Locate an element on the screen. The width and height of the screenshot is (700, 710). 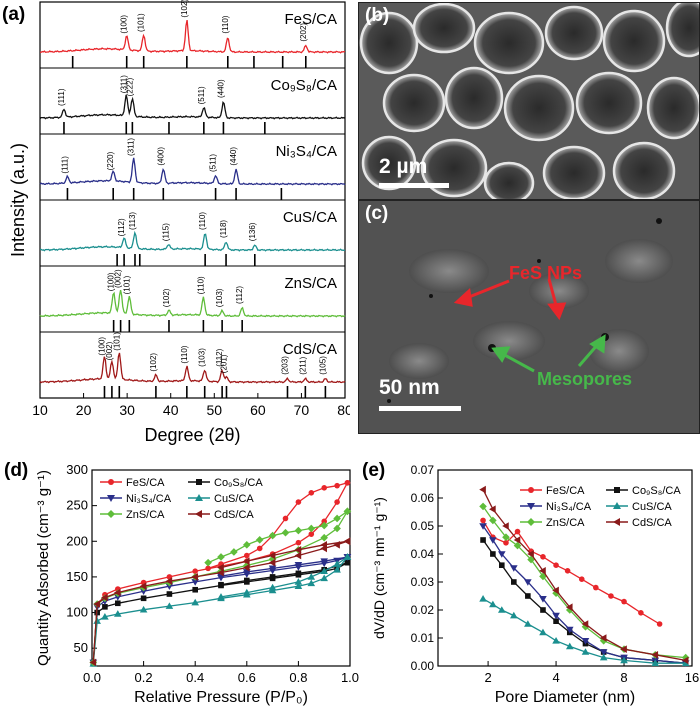
peak-label: (220) is located at coordinates (110, 160).